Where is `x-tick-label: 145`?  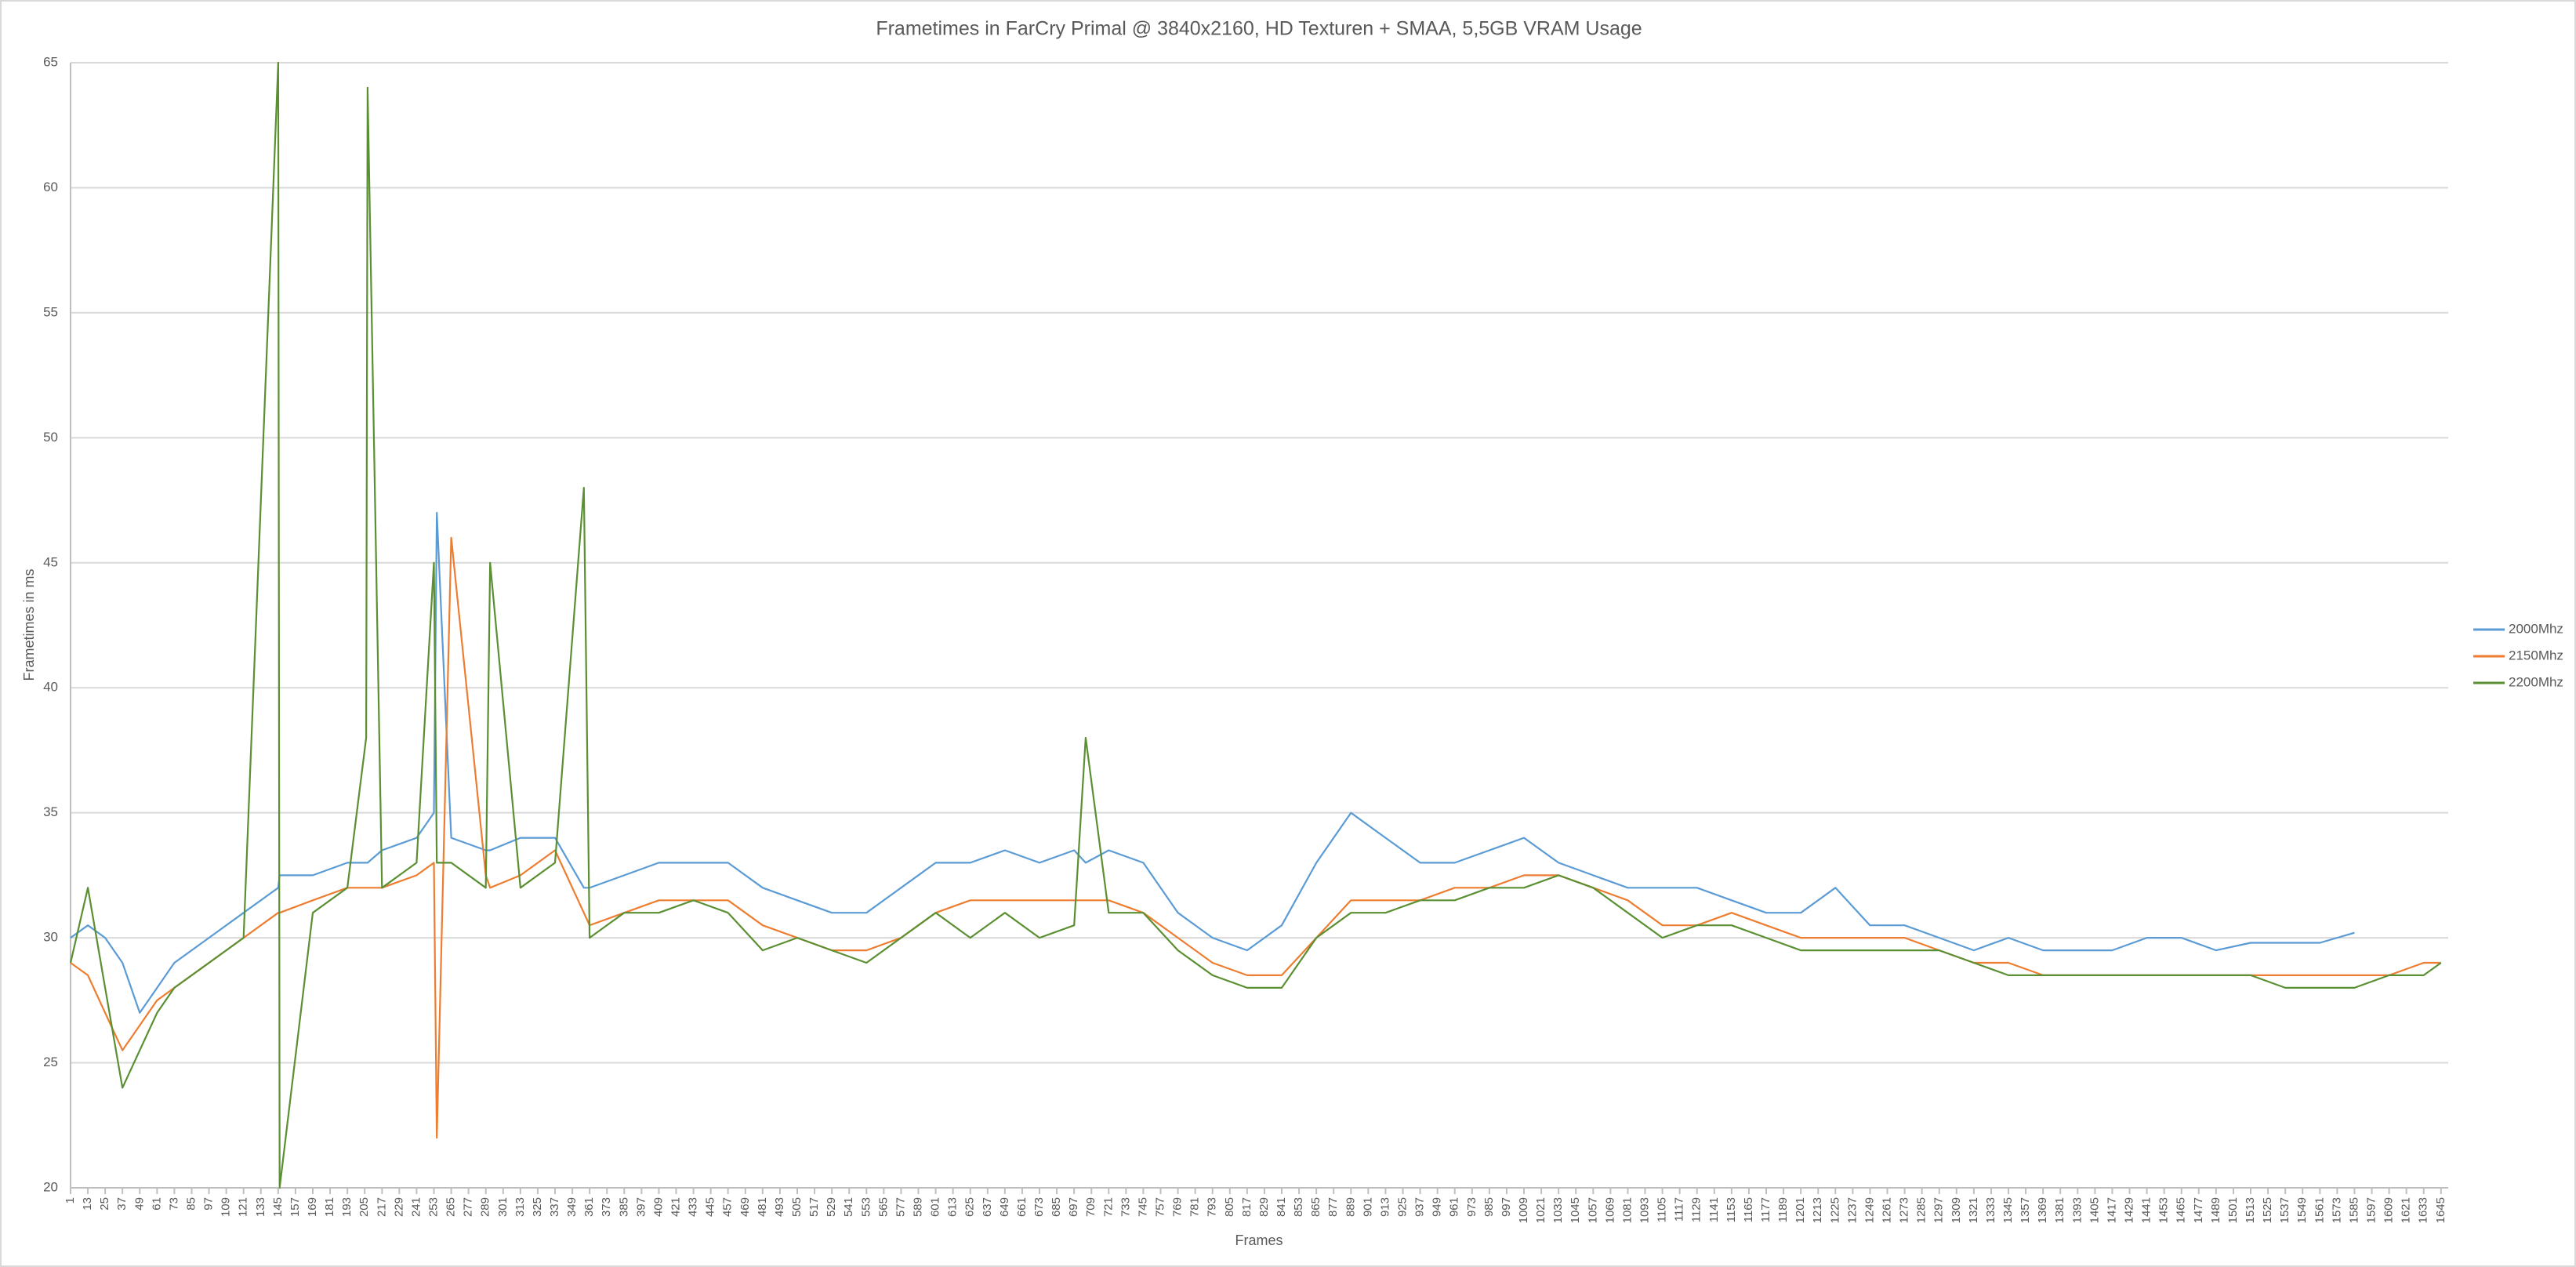 x-tick-label: 145 is located at coordinates (278, 1207).